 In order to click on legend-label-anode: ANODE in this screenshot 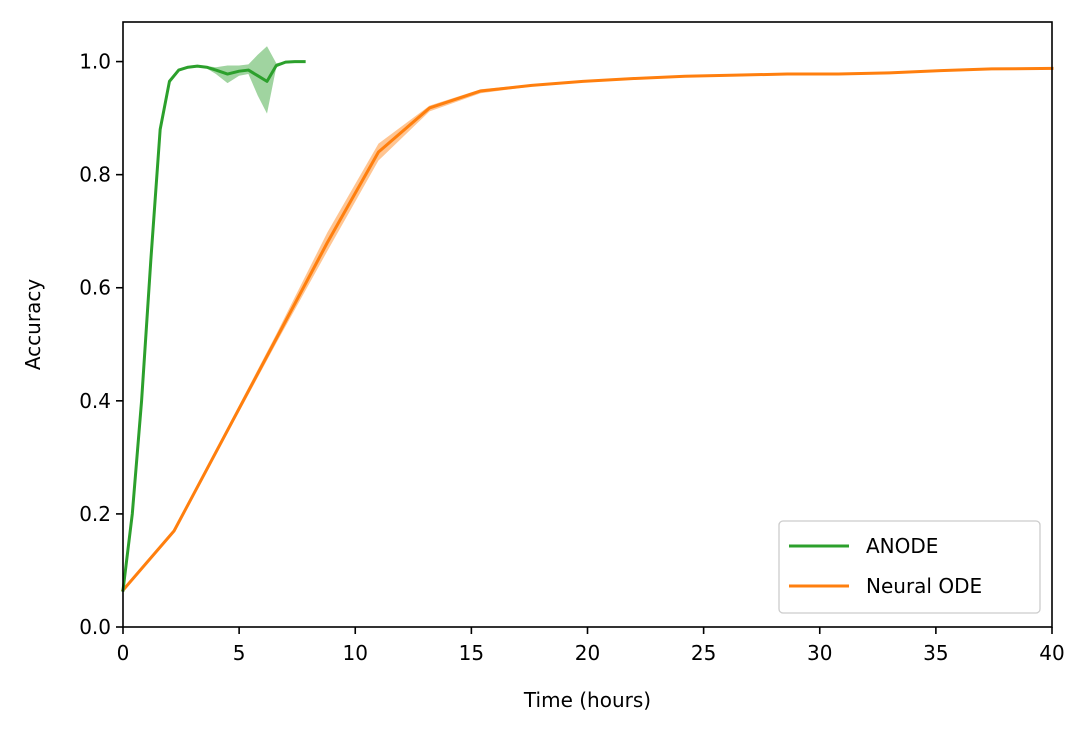, I will do `click(902, 546)`.